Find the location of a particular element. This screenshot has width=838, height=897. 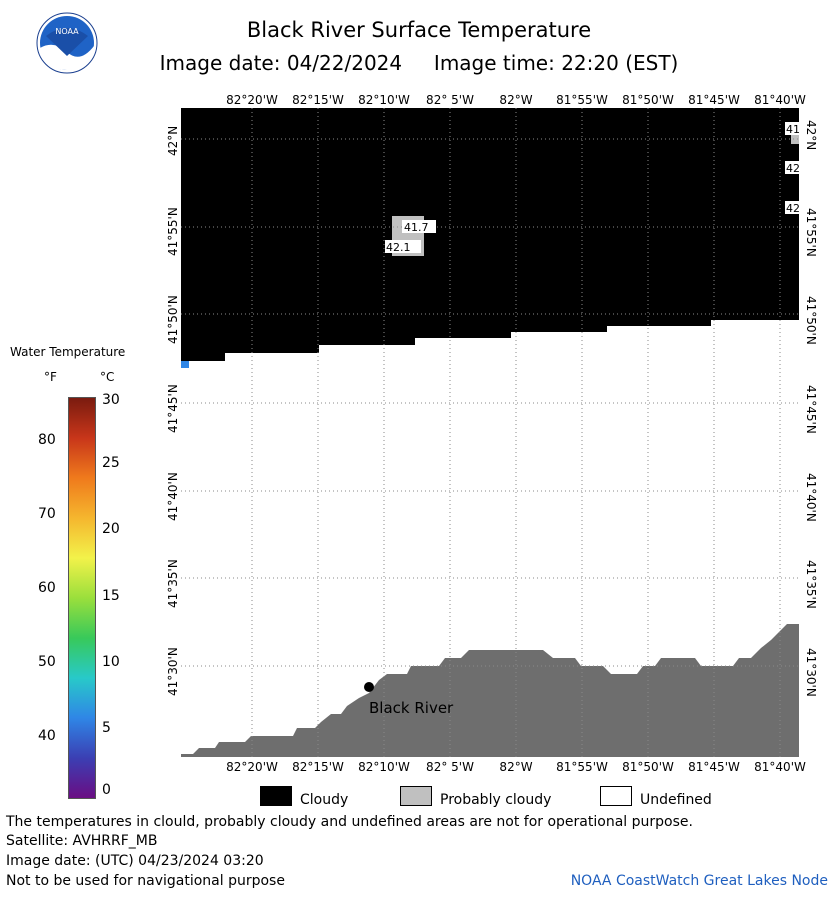

c-tick: 5 is located at coordinates (106, 728).